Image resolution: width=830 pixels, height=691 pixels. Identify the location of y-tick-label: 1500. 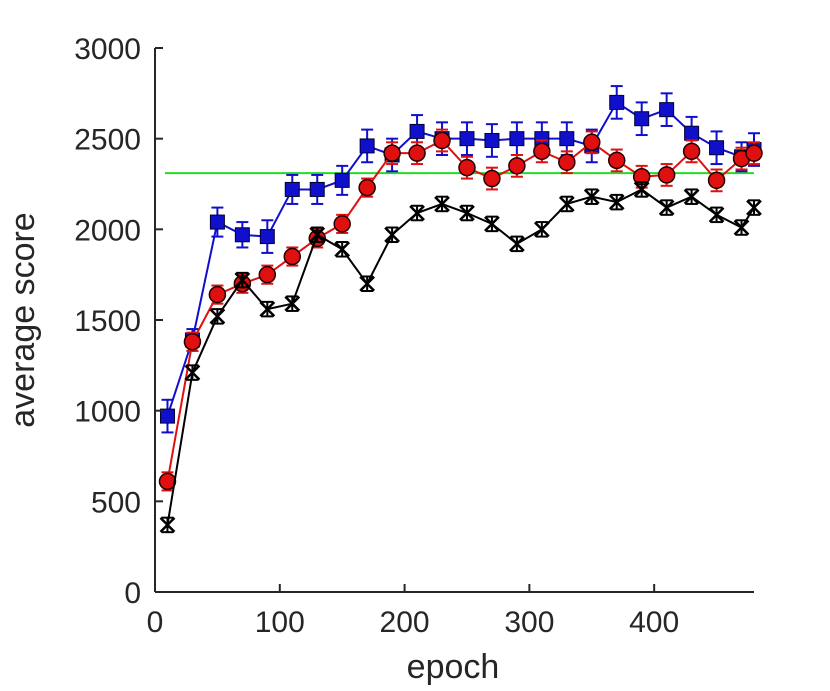
(107, 321).